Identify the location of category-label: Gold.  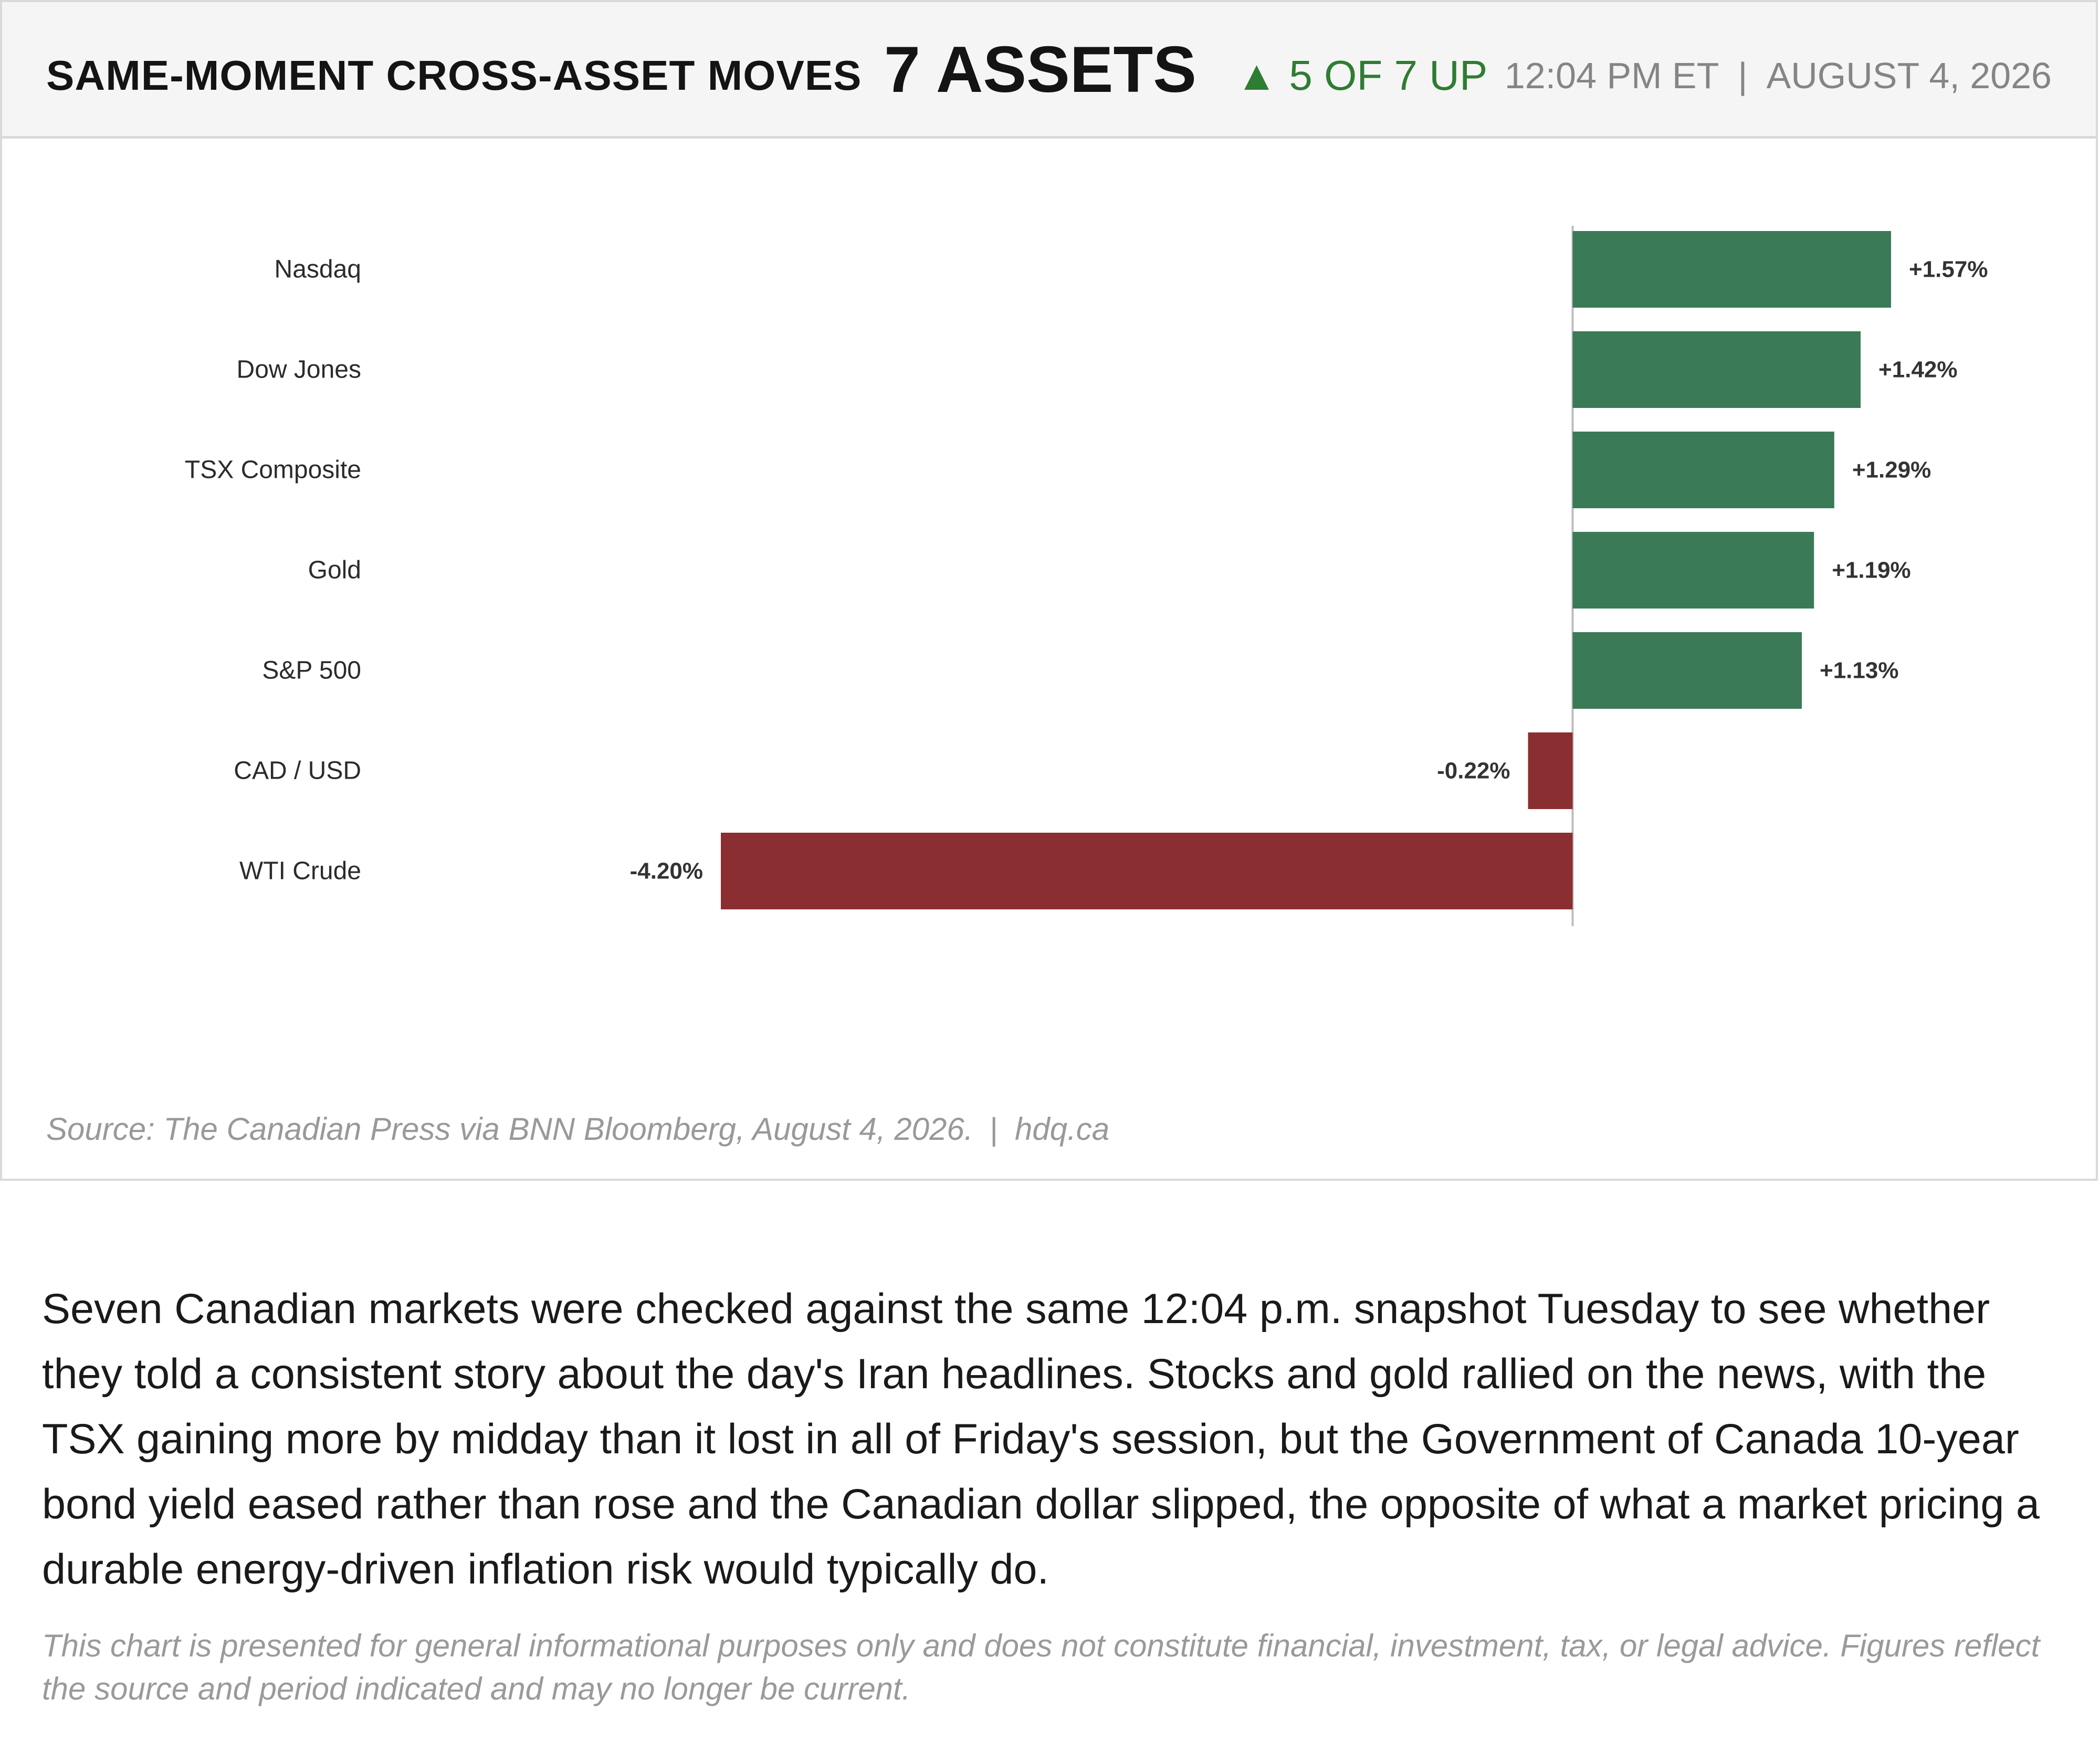
(334, 570).